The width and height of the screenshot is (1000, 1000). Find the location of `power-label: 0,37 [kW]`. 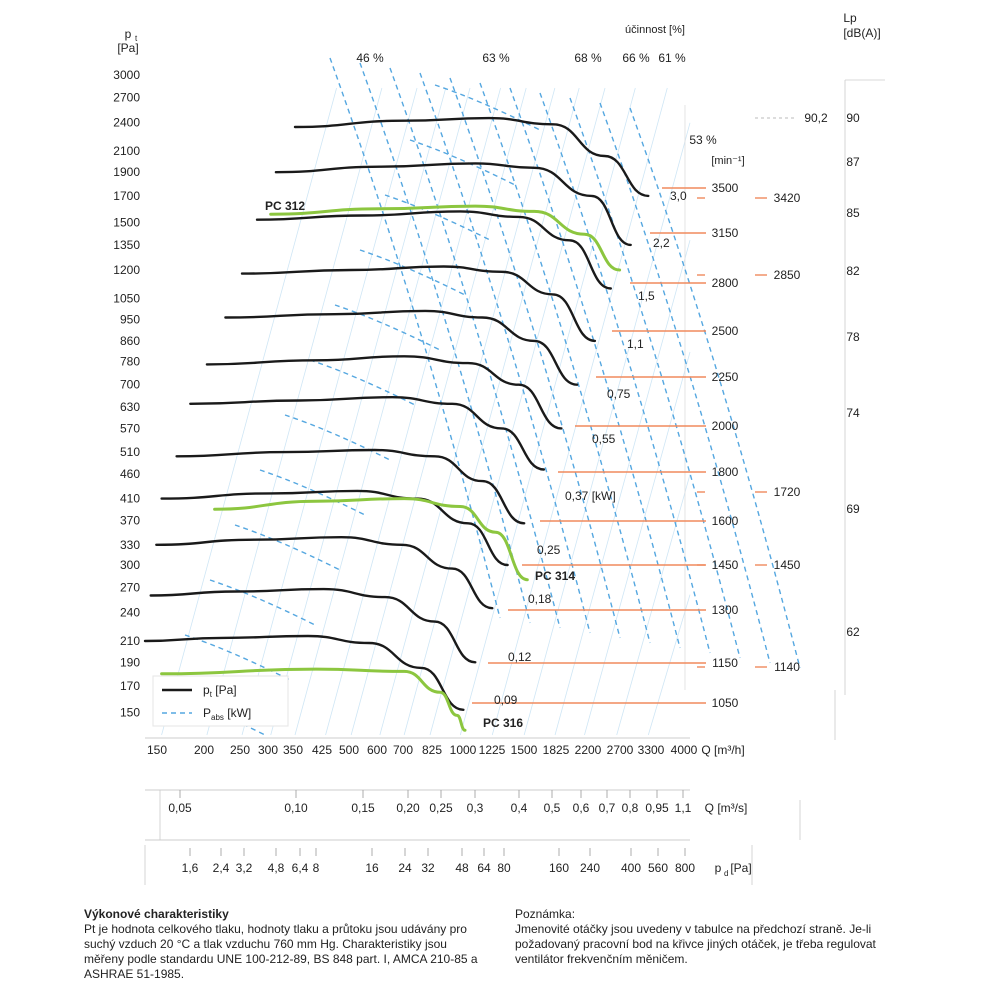

power-label: 0,37 [kW] is located at coordinates (590, 496).